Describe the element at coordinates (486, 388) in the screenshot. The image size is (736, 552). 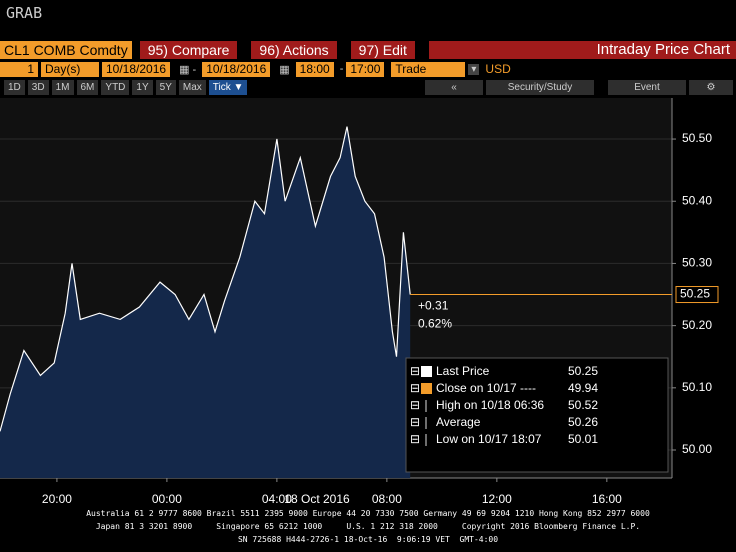
I see `legend-label: Close on 10/17 ----` at that location.